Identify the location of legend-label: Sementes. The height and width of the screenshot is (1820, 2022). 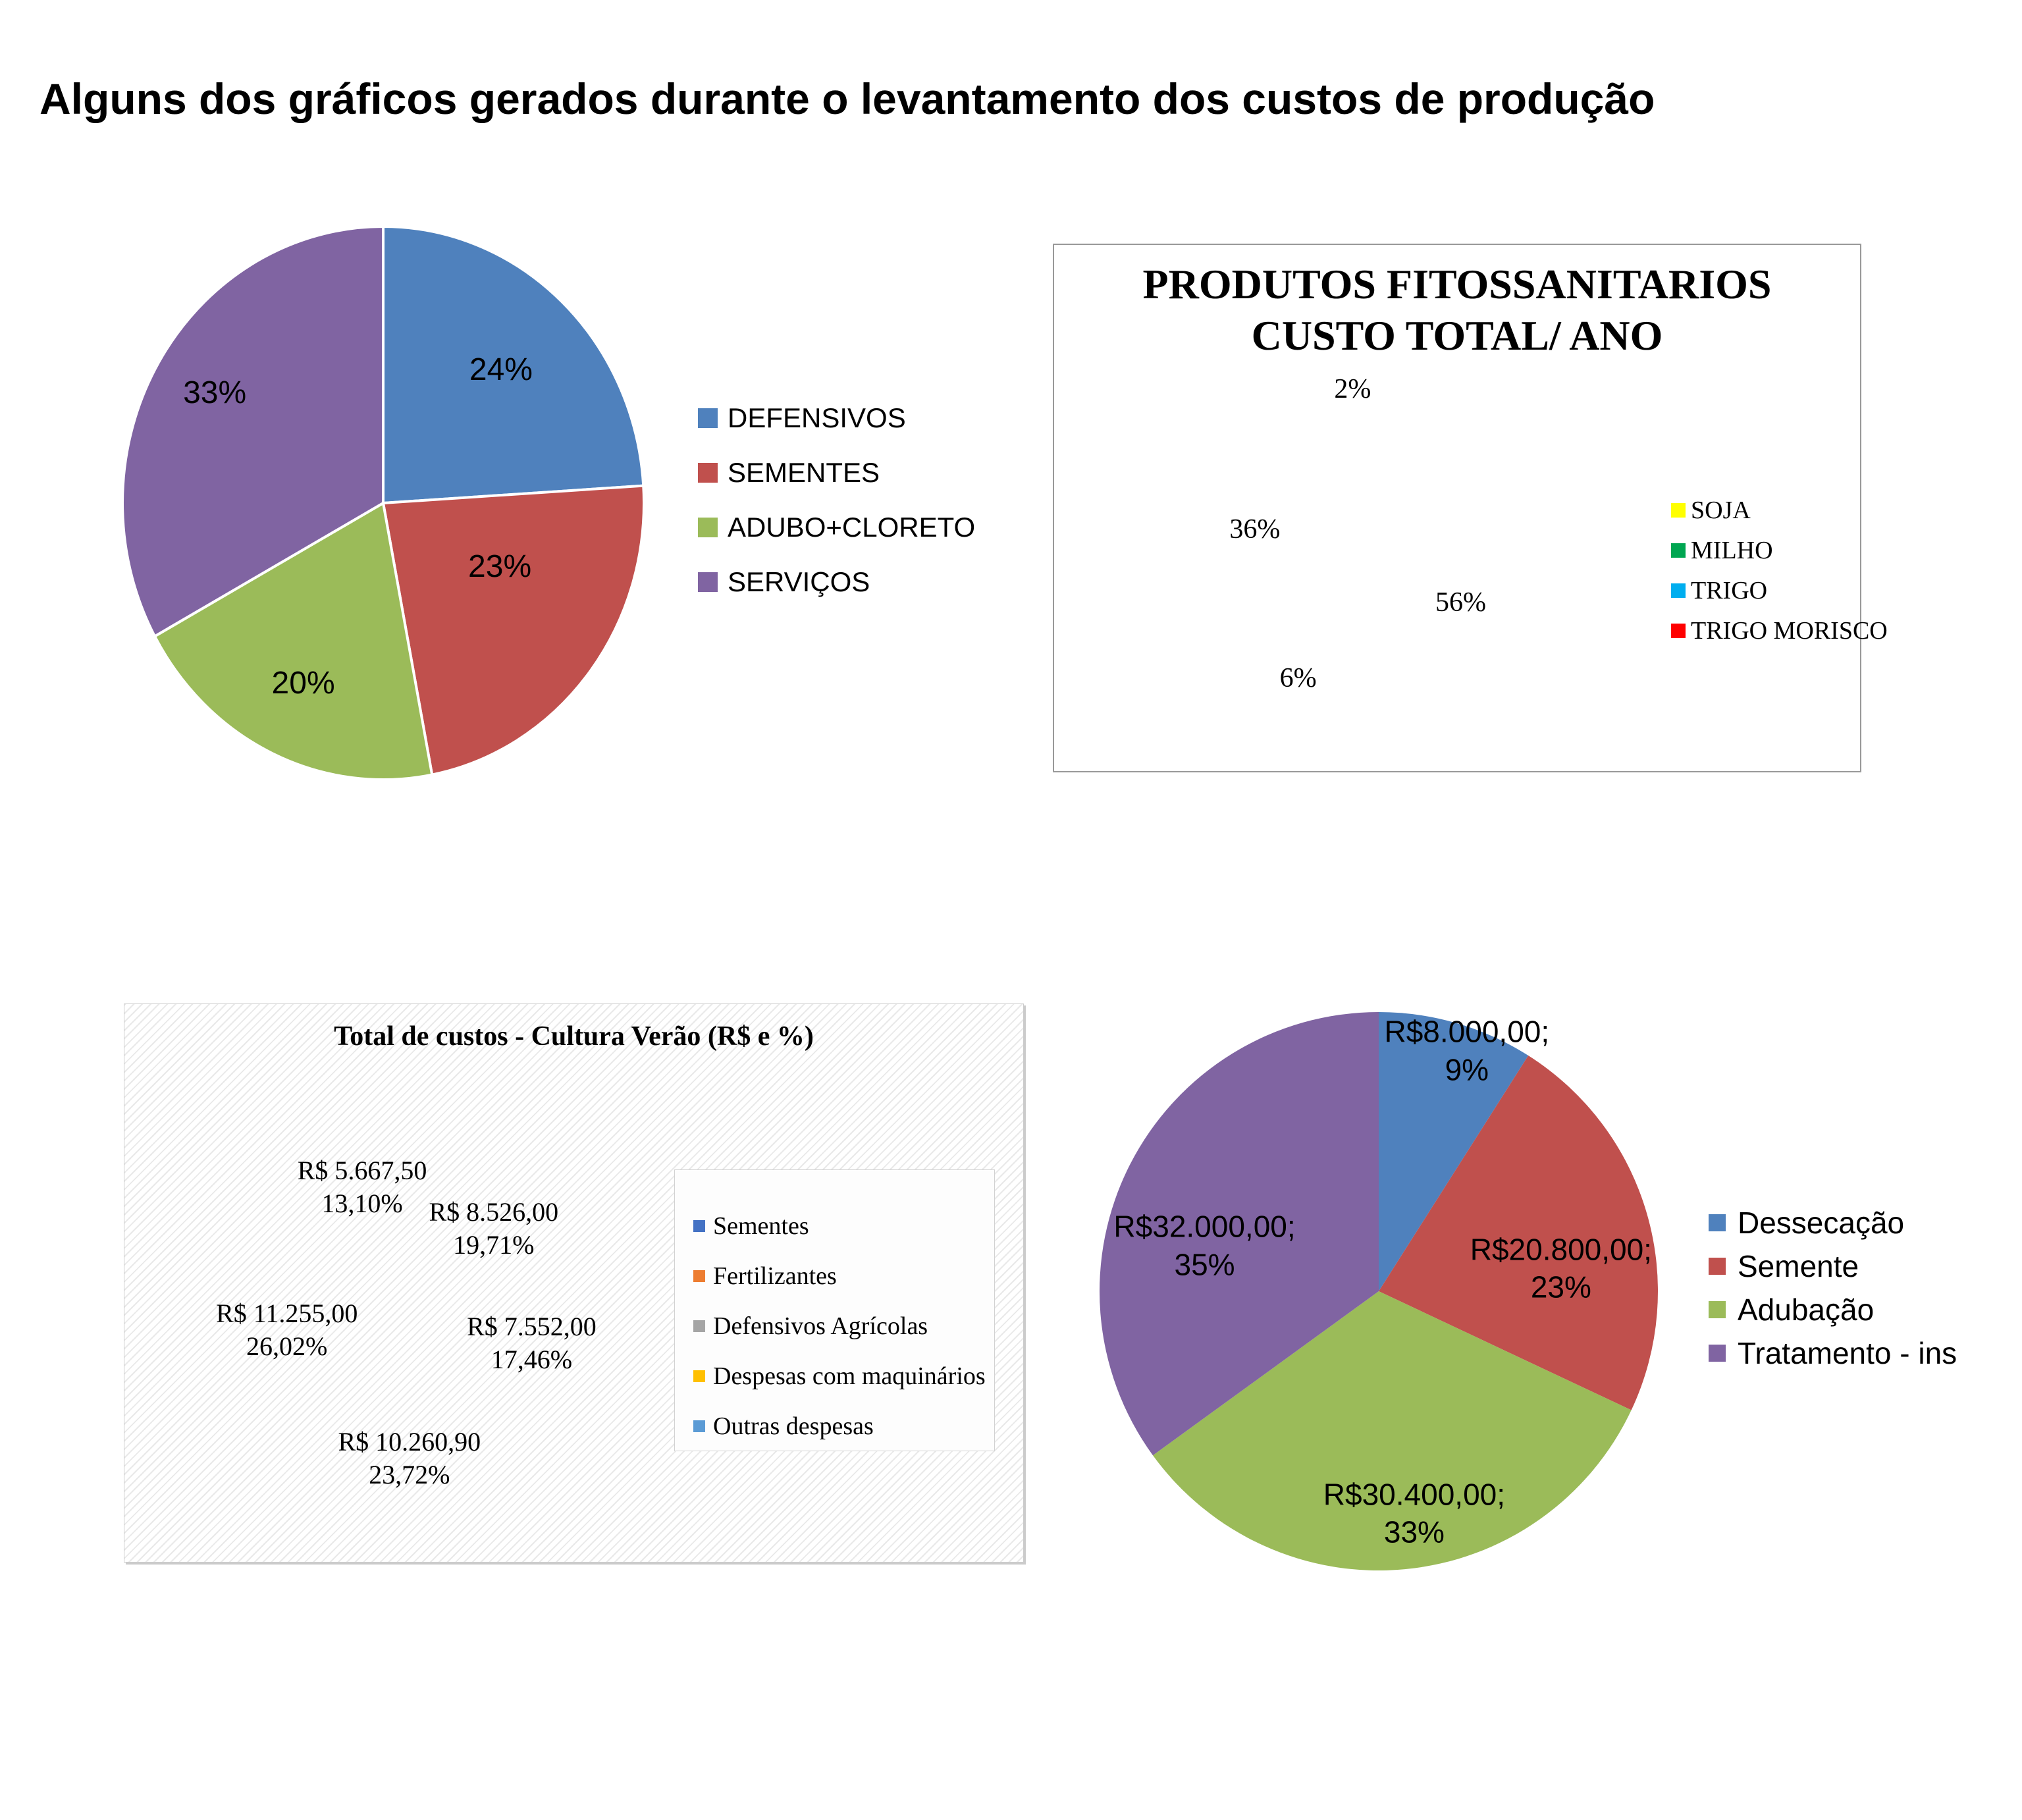
(761, 1226).